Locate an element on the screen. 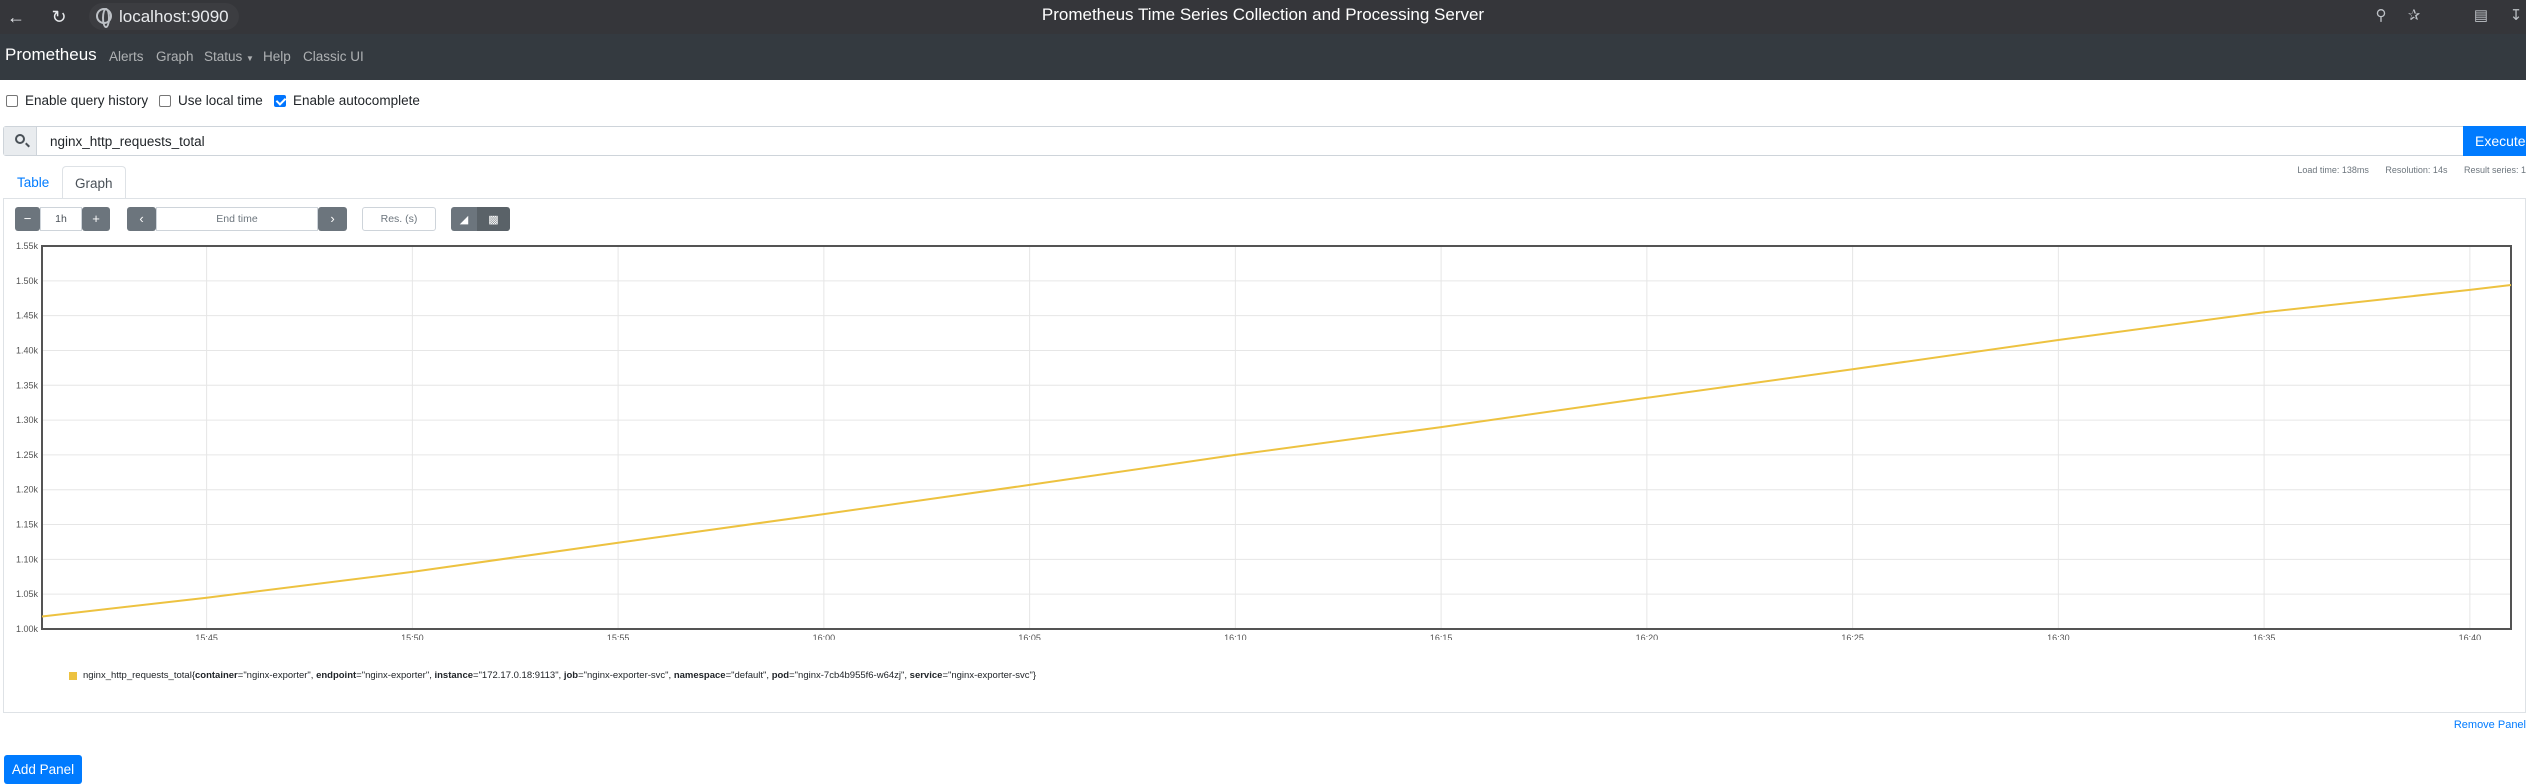 The width and height of the screenshot is (2526, 784). query-history-option: Enable query history is located at coordinates (77, 100).